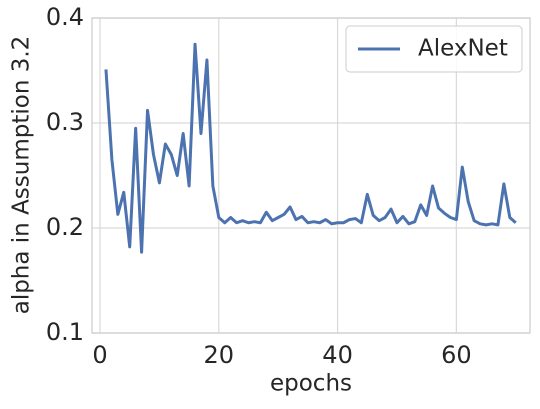 This screenshot has height=409, width=540. I want to click on legend-box, so click(434, 49).